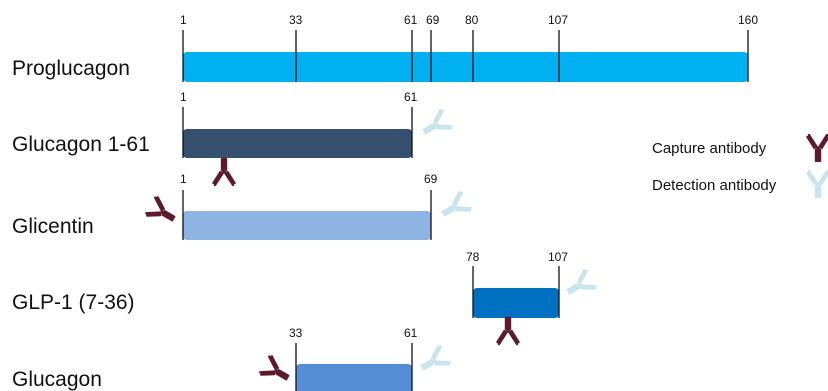 The width and height of the screenshot is (828, 391). I want to click on row-label-glucagon: Glucagon, so click(57, 379).